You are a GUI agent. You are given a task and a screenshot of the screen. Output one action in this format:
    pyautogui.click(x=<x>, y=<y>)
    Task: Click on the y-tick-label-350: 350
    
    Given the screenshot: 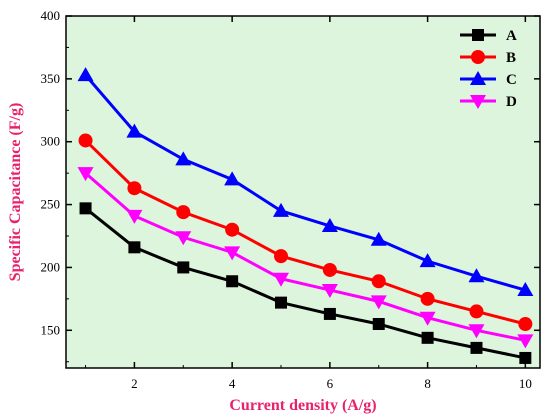 What is the action you would take?
    pyautogui.click(x=51, y=78)
    